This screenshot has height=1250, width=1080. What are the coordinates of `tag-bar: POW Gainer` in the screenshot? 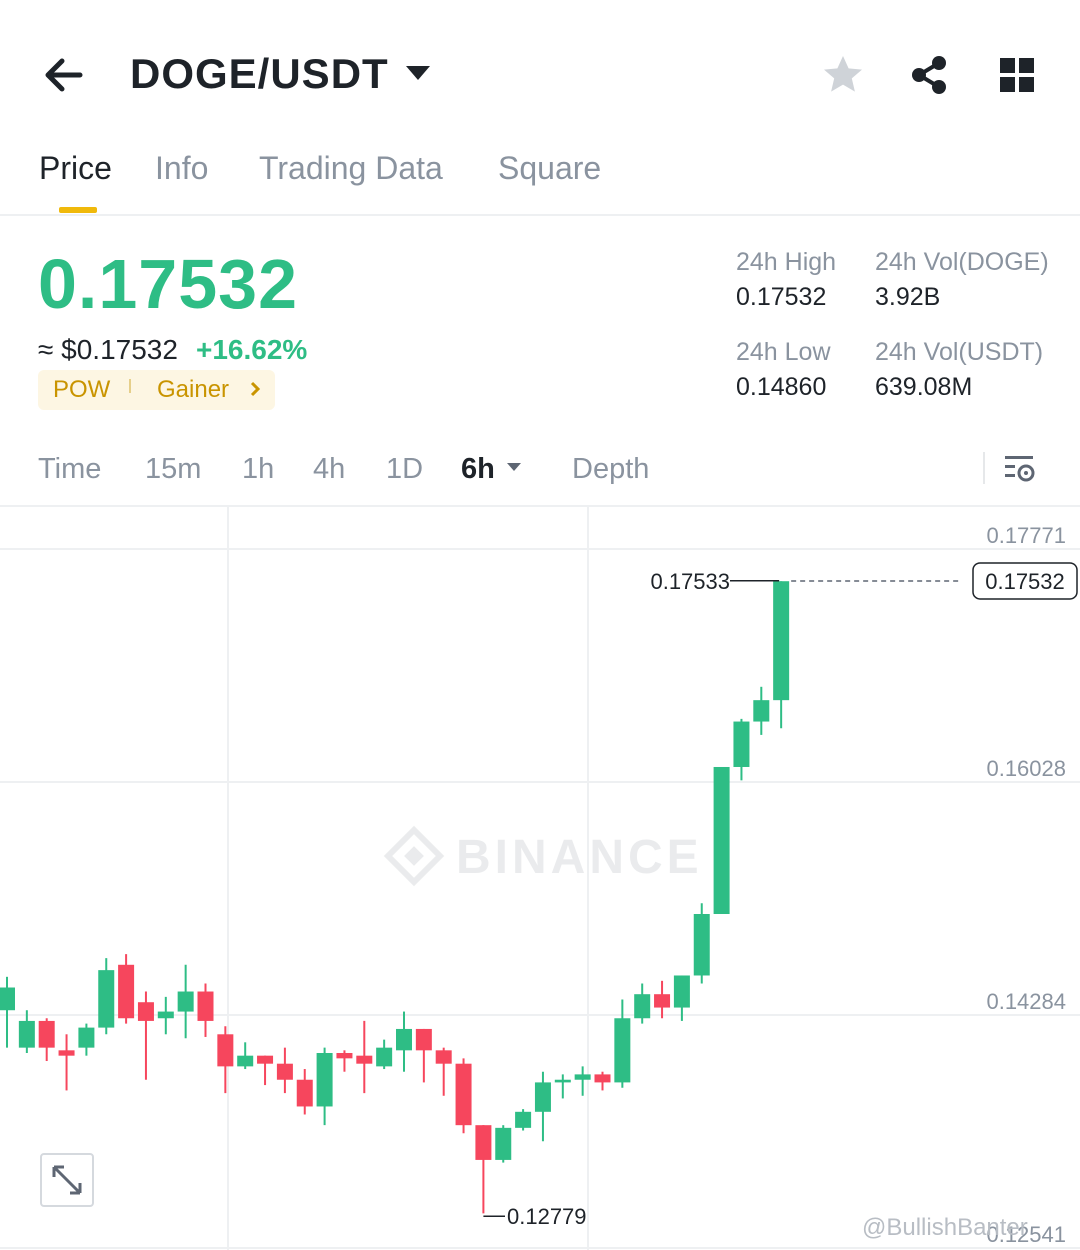 It's located at (156, 390).